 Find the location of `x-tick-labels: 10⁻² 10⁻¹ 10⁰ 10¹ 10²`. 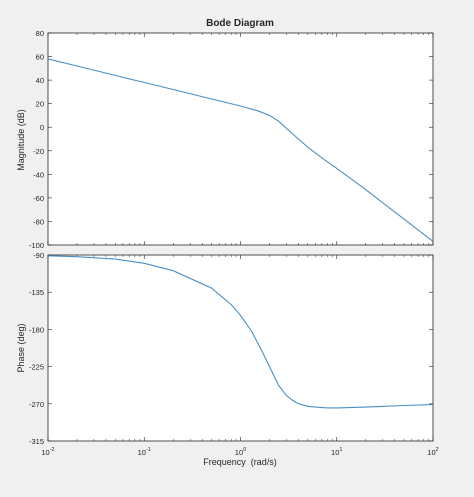

x-tick-labels: 10⁻² 10⁻¹ 10⁰ 10¹ 10² is located at coordinates (239, 452).